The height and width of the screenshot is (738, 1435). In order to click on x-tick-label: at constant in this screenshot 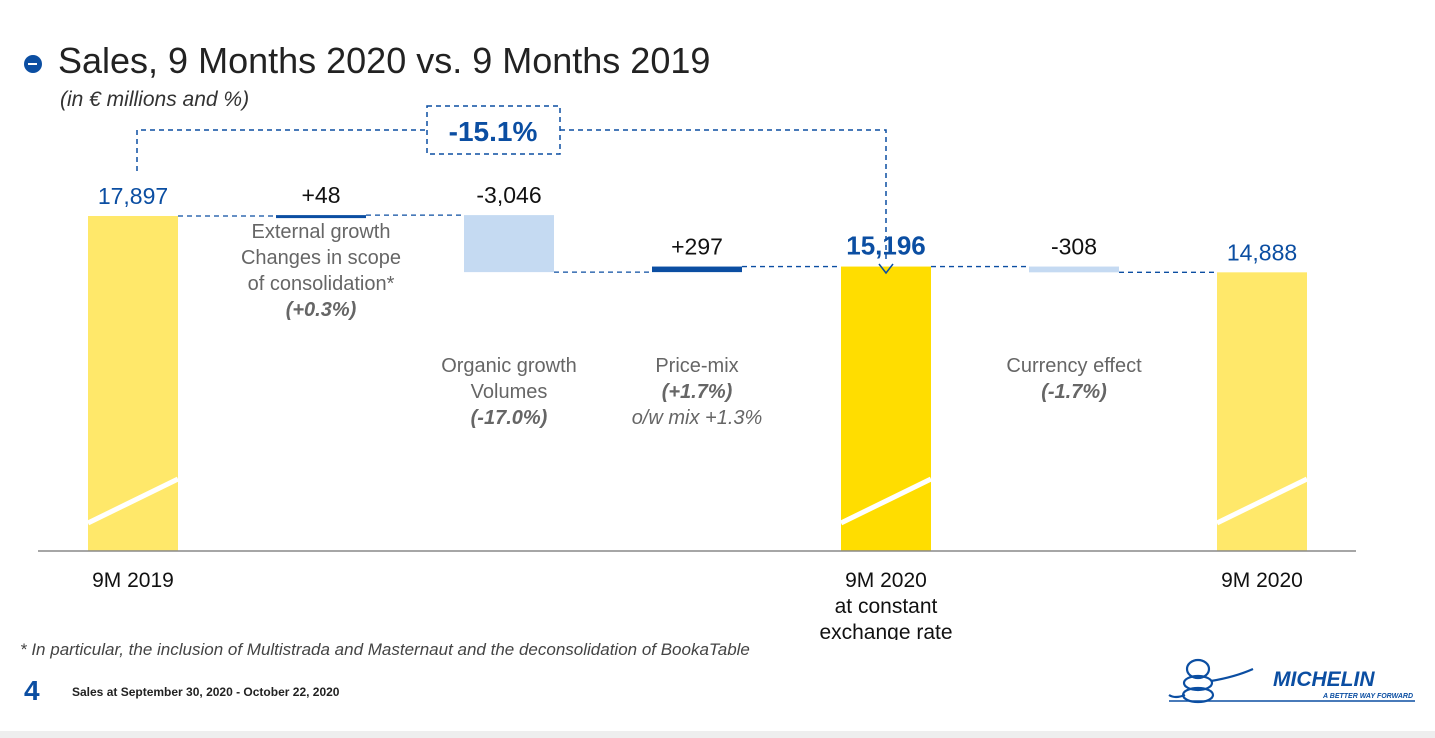, I will do `click(886, 606)`.